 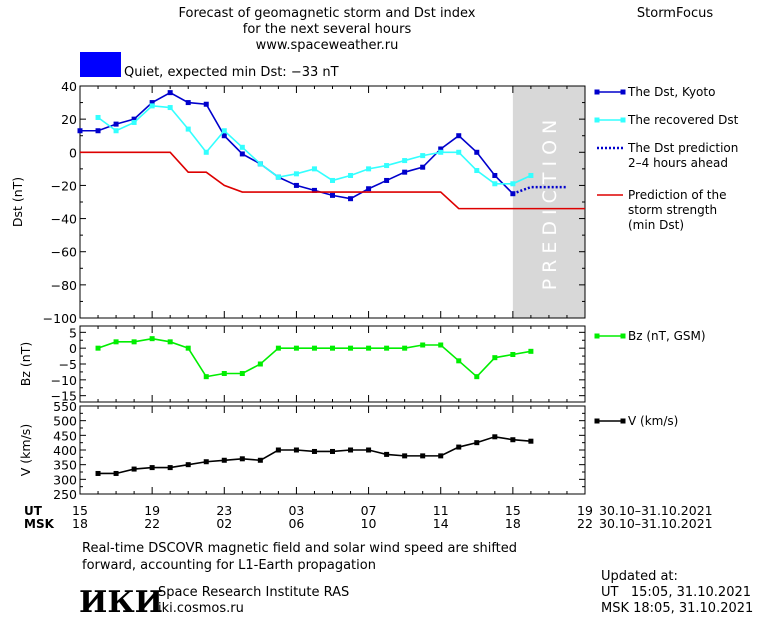 I want to click on x-tick-label-ut: 07, so click(x=369, y=510).